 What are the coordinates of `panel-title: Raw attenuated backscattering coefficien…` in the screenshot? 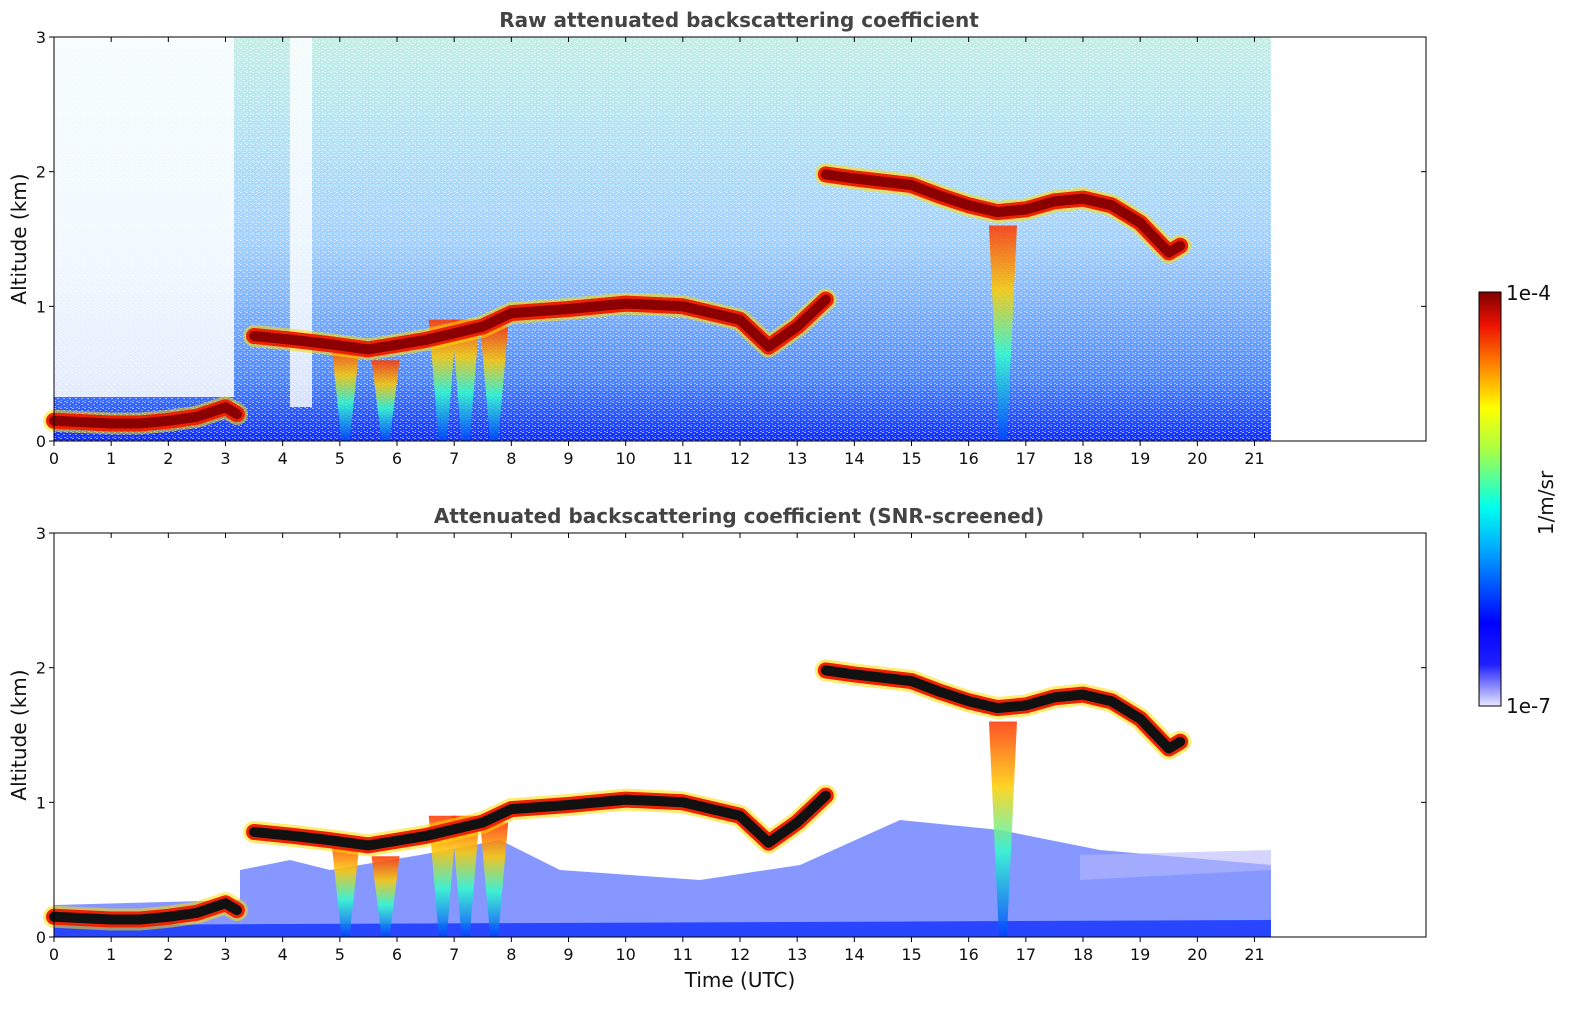 It's located at (739, 20).